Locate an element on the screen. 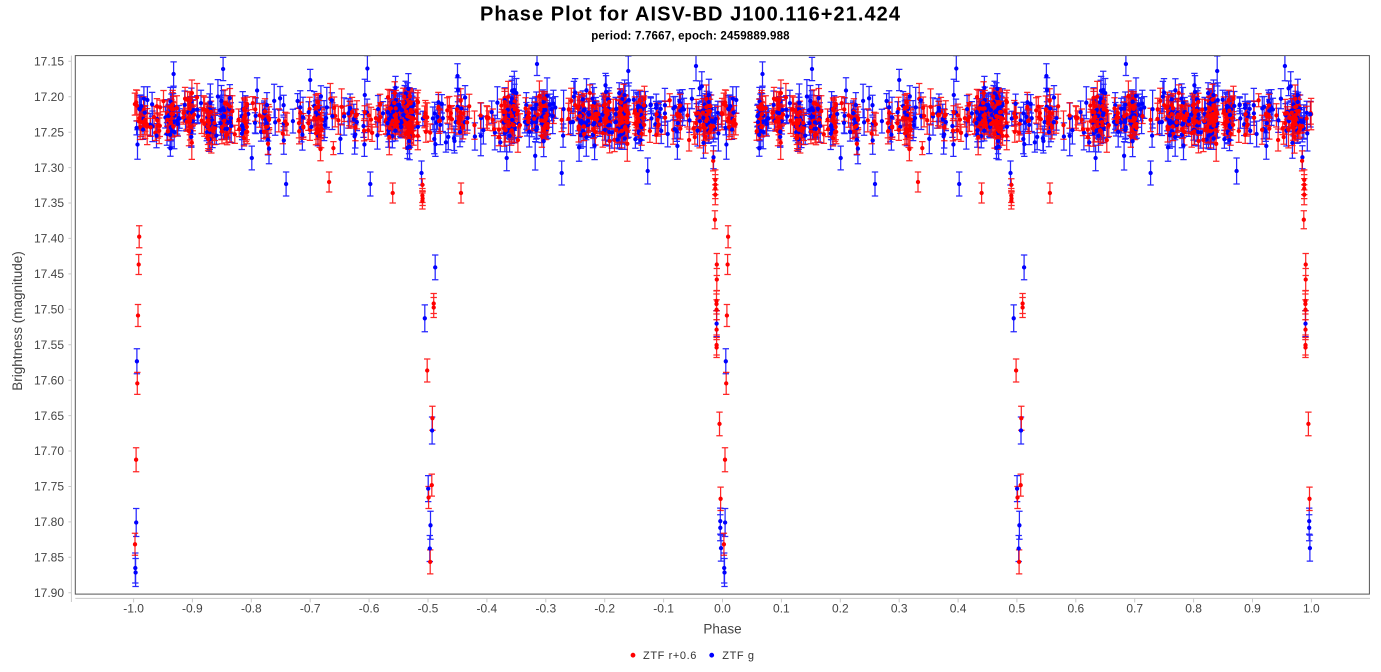 Image resolution: width=1381 pixels, height=672 pixels. svg-text: Phase is located at coordinates (722, 629).